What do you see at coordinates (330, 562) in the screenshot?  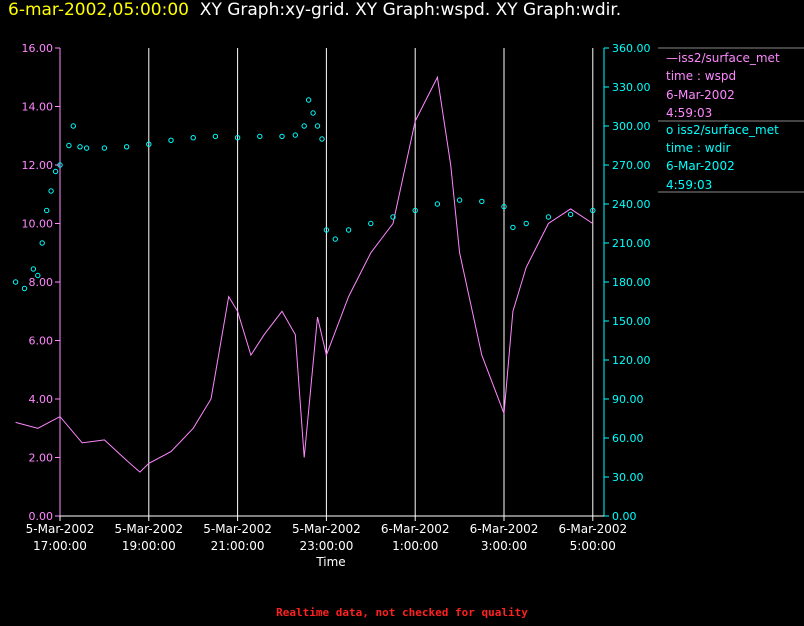 I see `x-axis-label: Time` at bounding box center [330, 562].